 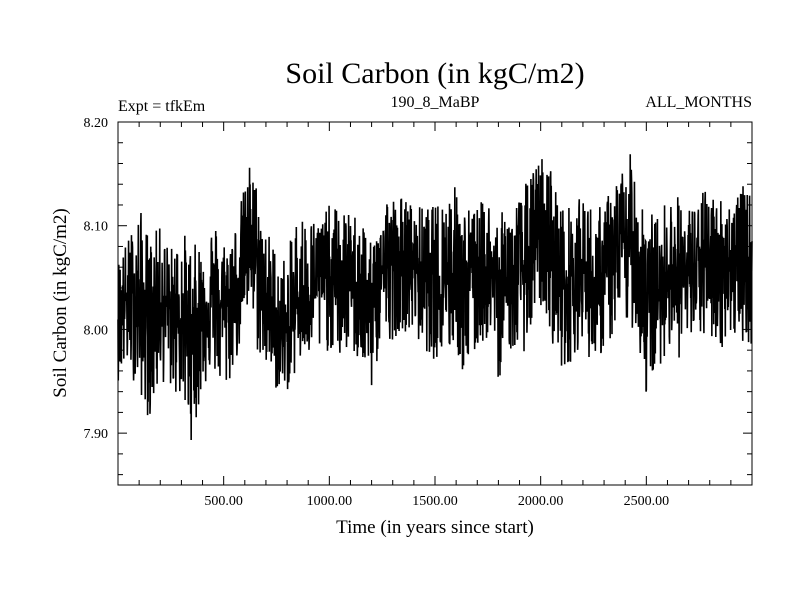 What do you see at coordinates (435, 527) in the screenshot?
I see `x-axis-label: Time (in years since start)` at bounding box center [435, 527].